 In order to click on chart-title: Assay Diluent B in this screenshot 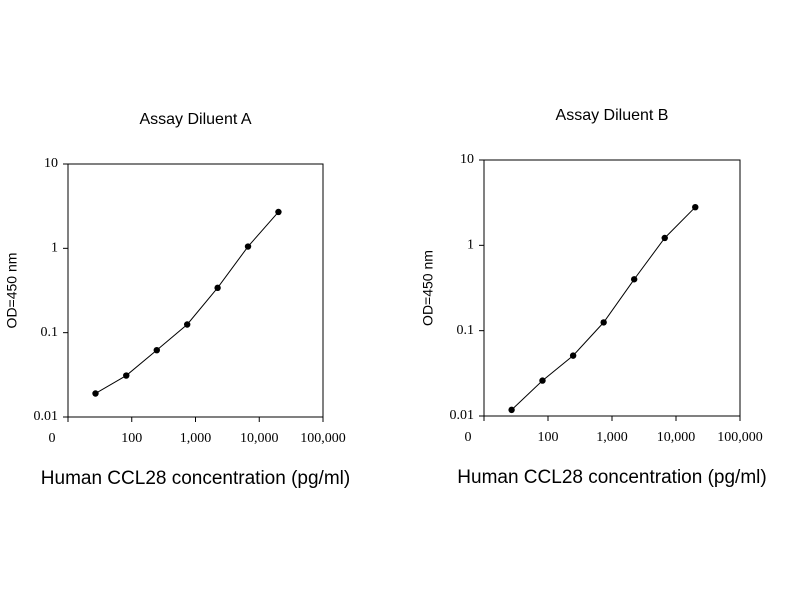, I will do `click(612, 115)`.